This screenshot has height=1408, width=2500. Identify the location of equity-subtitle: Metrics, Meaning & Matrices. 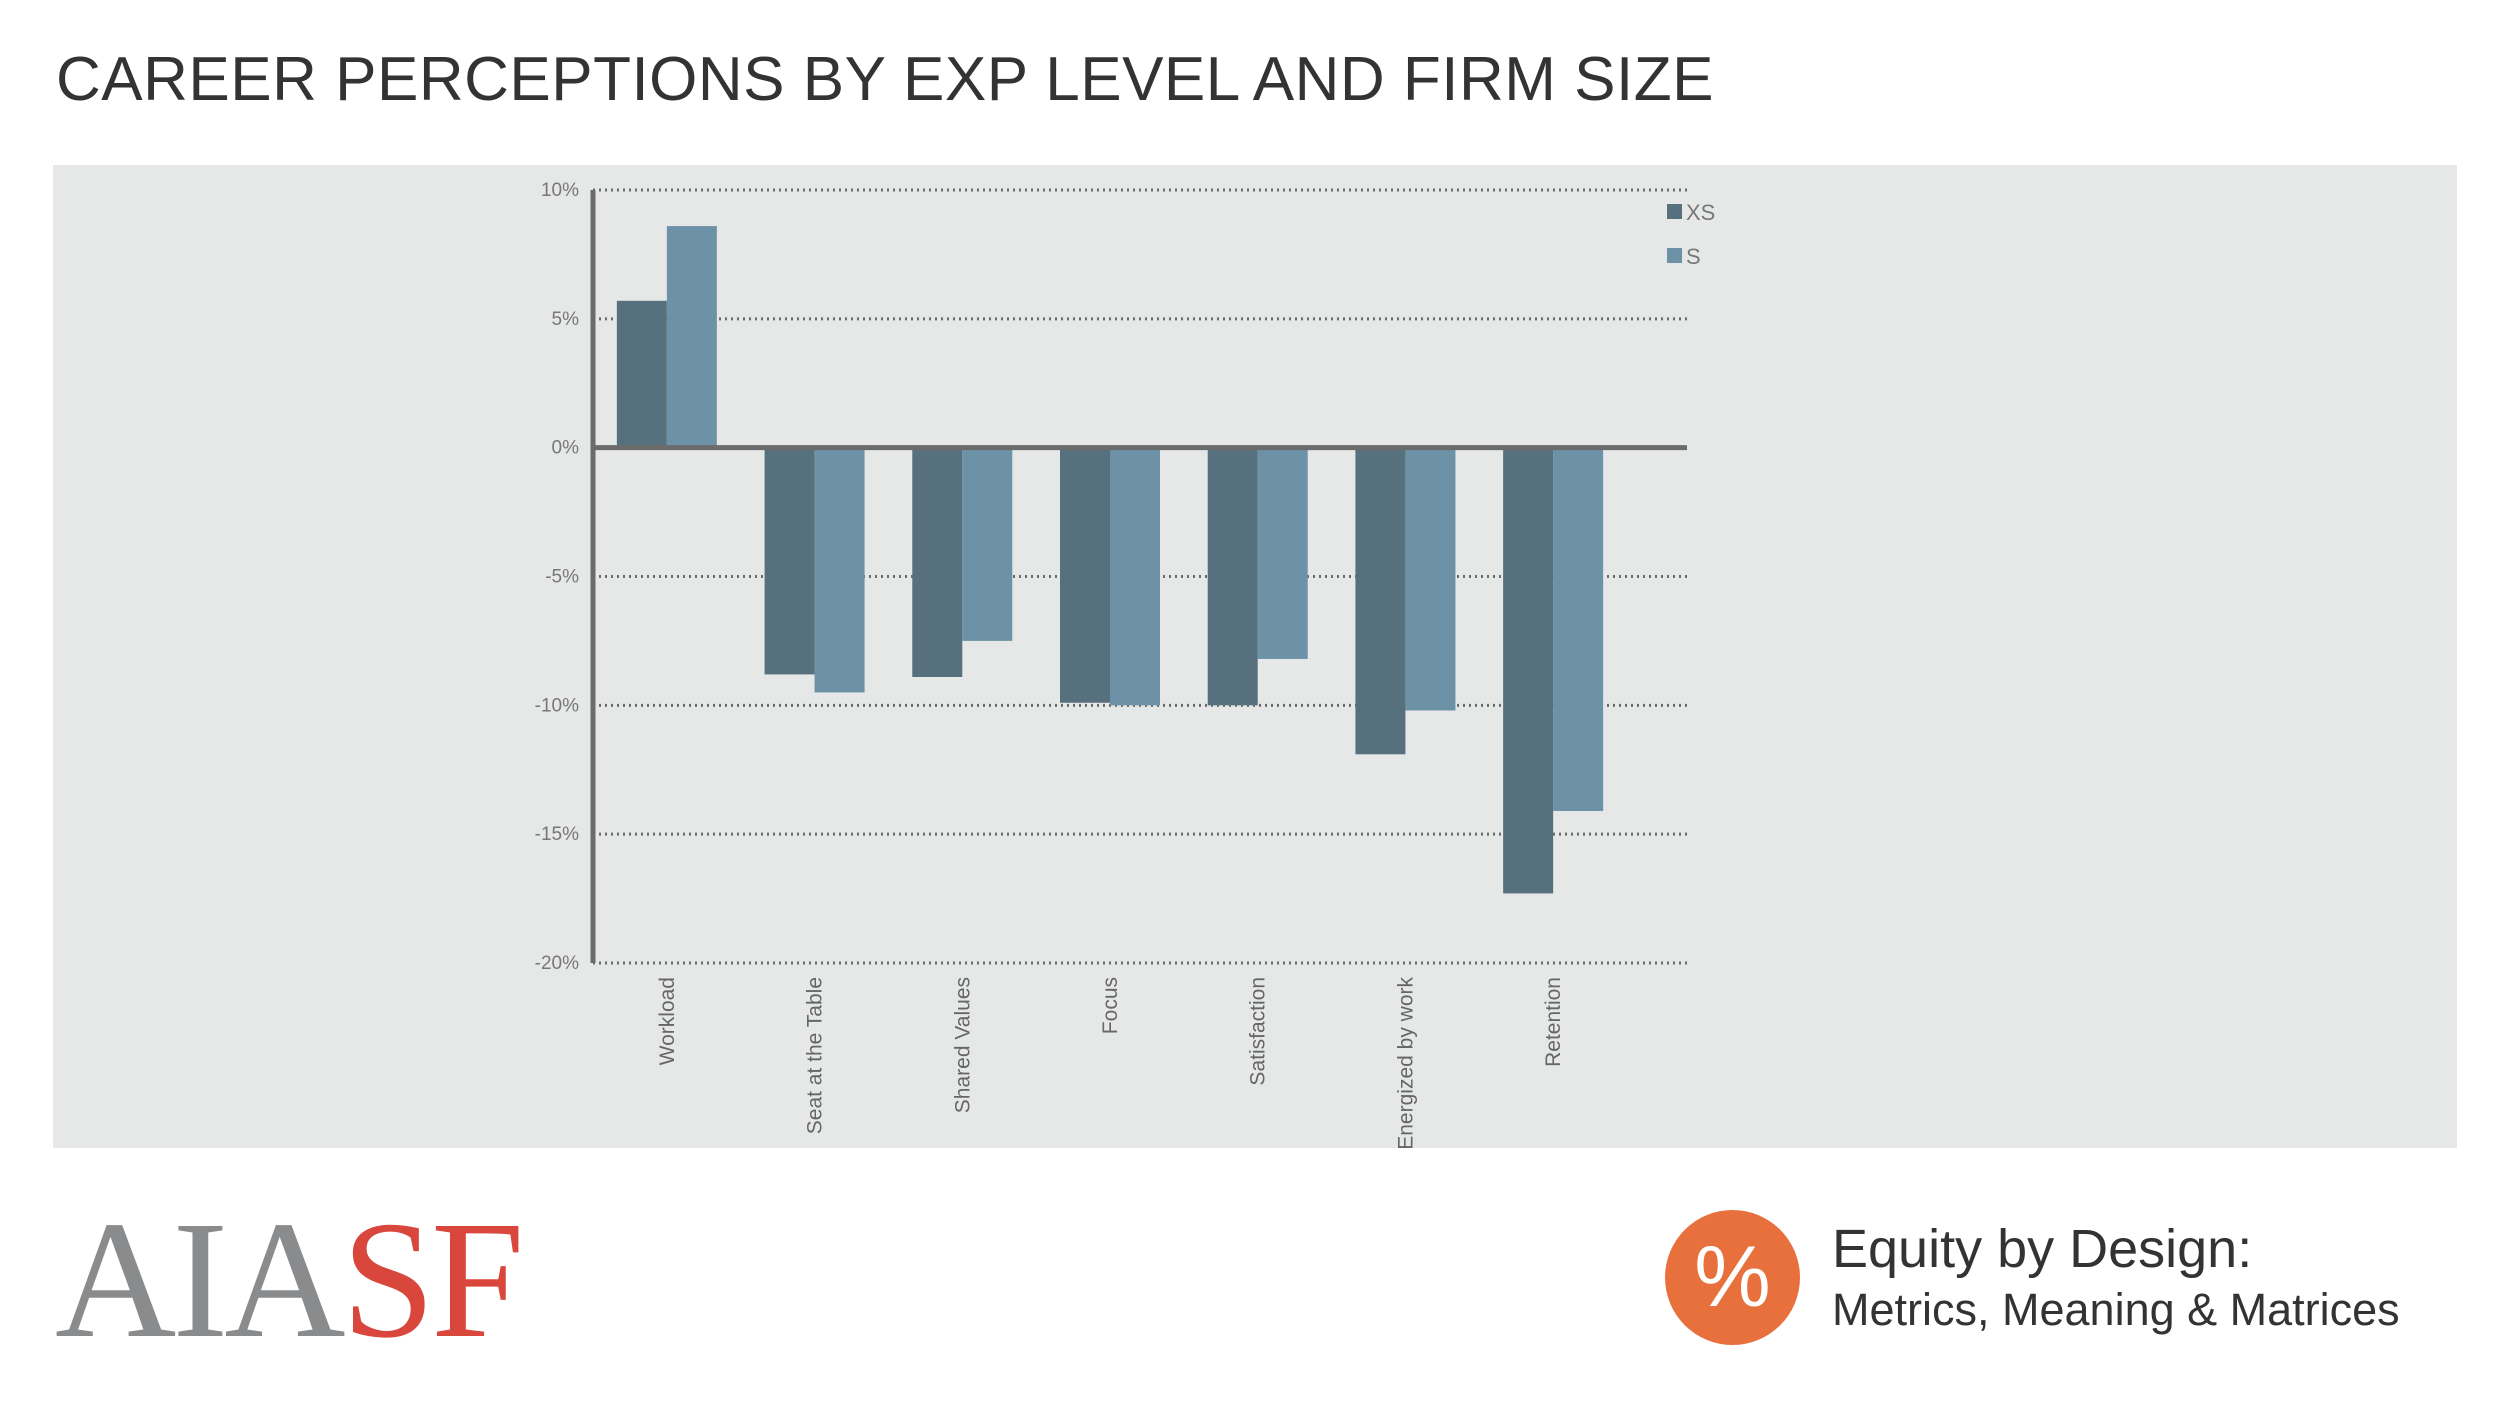
(2116, 1309).